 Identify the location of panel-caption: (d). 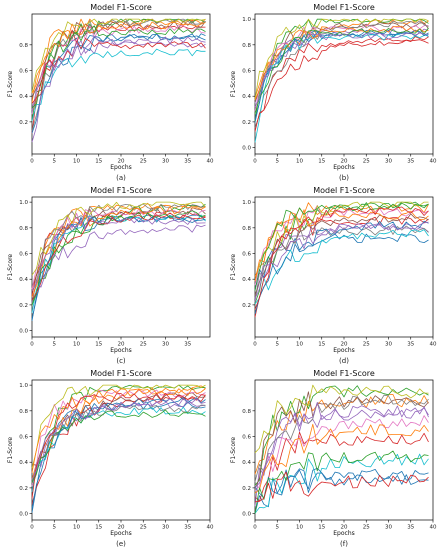
(344, 361).